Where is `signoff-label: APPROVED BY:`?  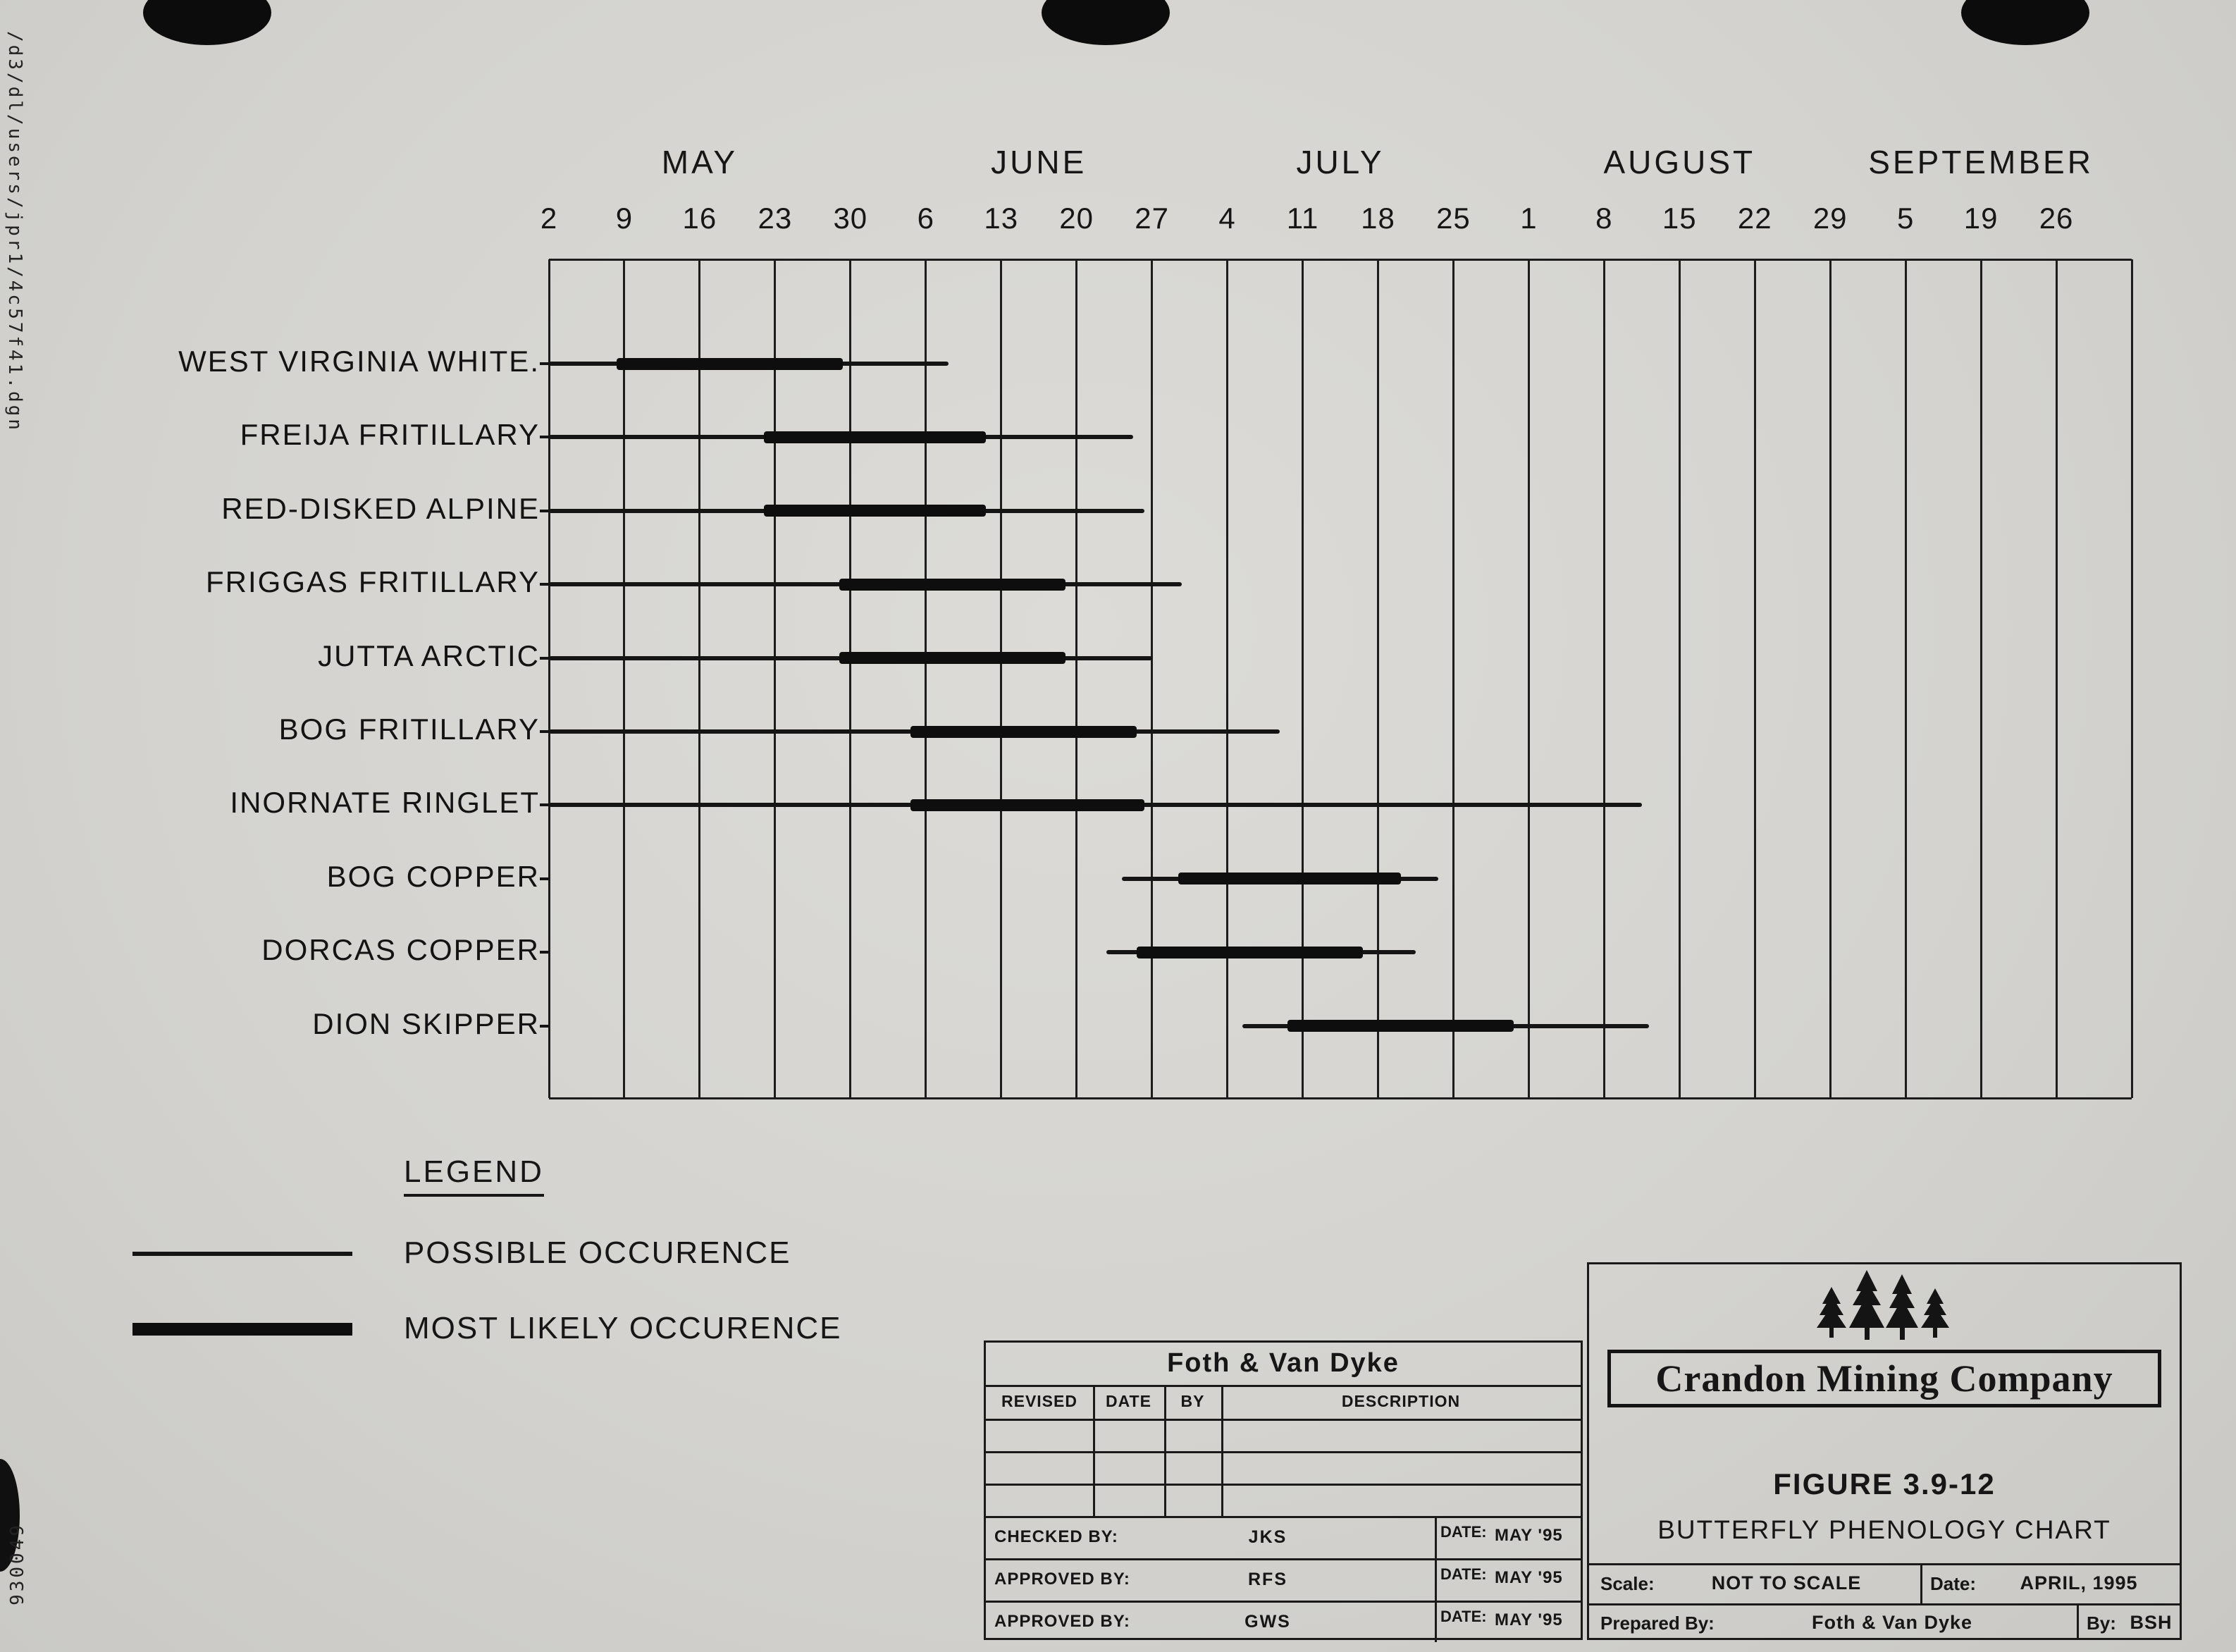 signoff-label: APPROVED BY: is located at coordinates (1062, 1621).